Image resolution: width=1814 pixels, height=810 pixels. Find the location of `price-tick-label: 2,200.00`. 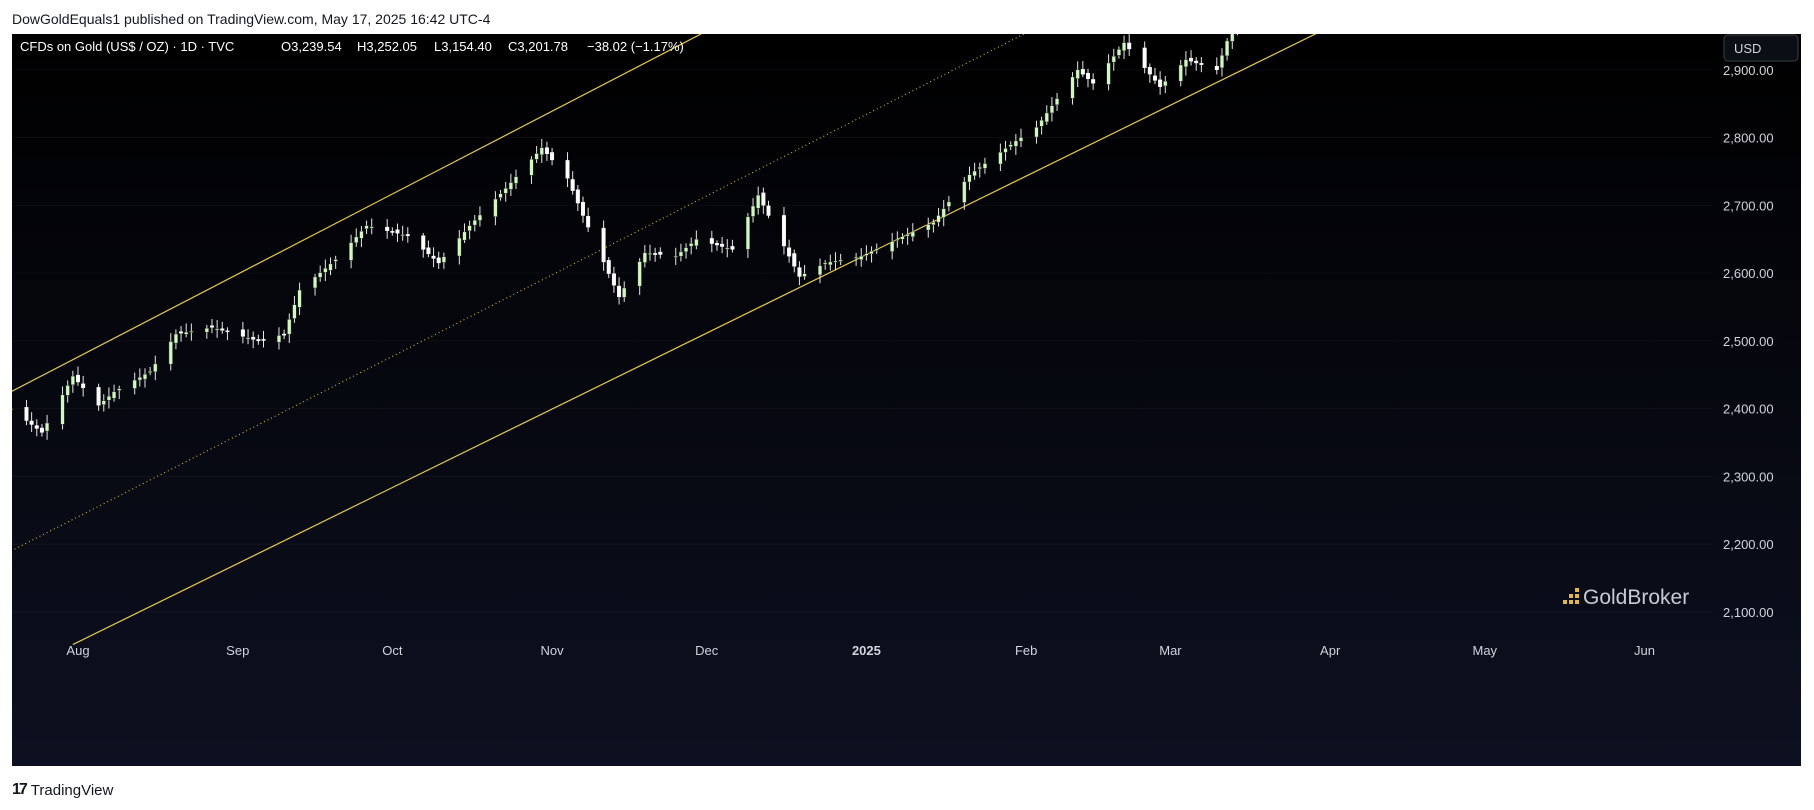

price-tick-label: 2,200.00 is located at coordinates (1748, 544).